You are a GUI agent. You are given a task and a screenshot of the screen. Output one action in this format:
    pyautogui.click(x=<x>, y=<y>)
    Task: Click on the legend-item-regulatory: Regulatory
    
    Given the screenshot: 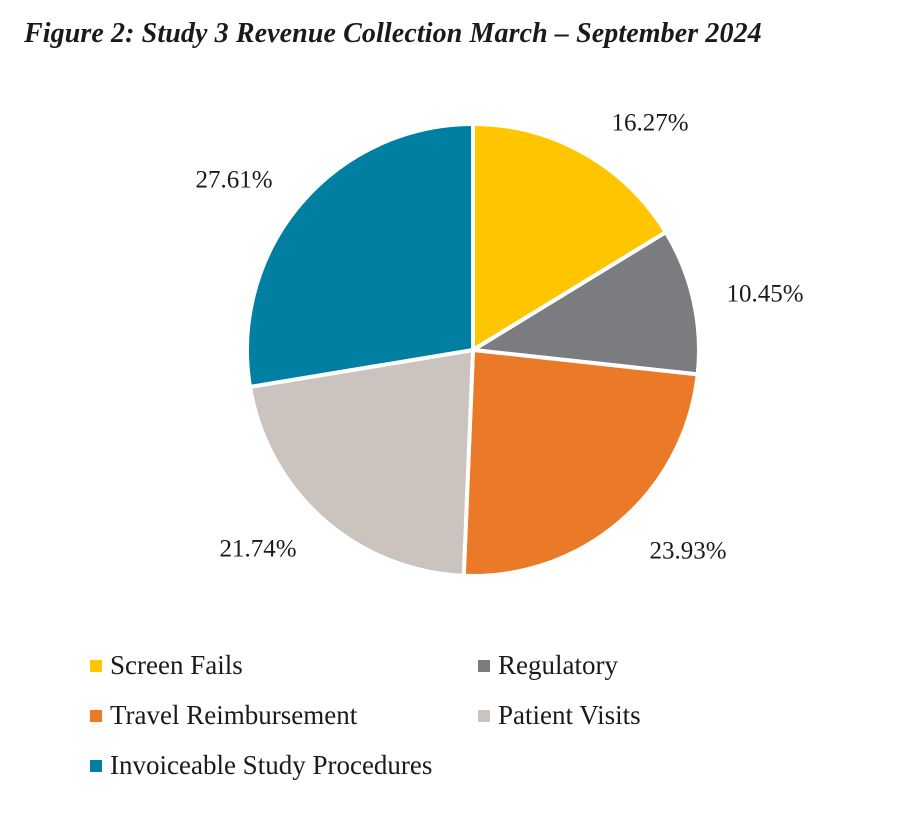 What is the action you would take?
    pyautogui.click(x=548, y=665)
    